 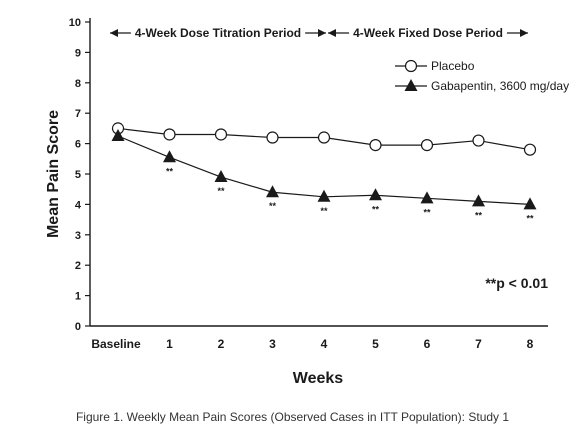 What do you see at coordinates (169, 344) in the screenshot?
I see `x-tick-label: 1` at bounding box center [169, 344].